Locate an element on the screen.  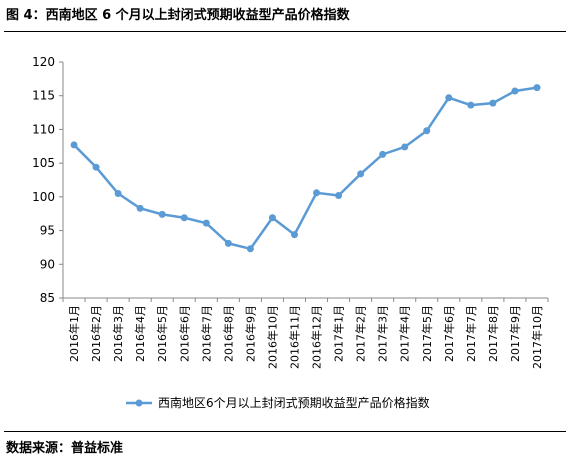
source-divider is located at coordinates (285, 431).